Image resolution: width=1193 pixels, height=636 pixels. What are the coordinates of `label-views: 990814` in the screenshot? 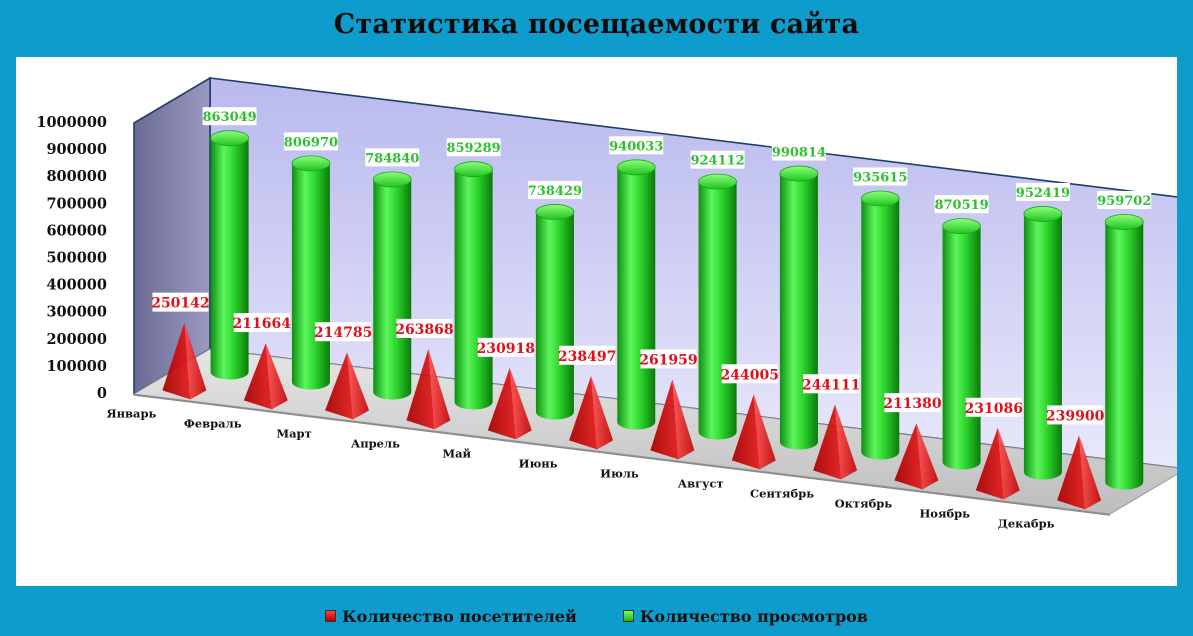 It's located at (799, 153).